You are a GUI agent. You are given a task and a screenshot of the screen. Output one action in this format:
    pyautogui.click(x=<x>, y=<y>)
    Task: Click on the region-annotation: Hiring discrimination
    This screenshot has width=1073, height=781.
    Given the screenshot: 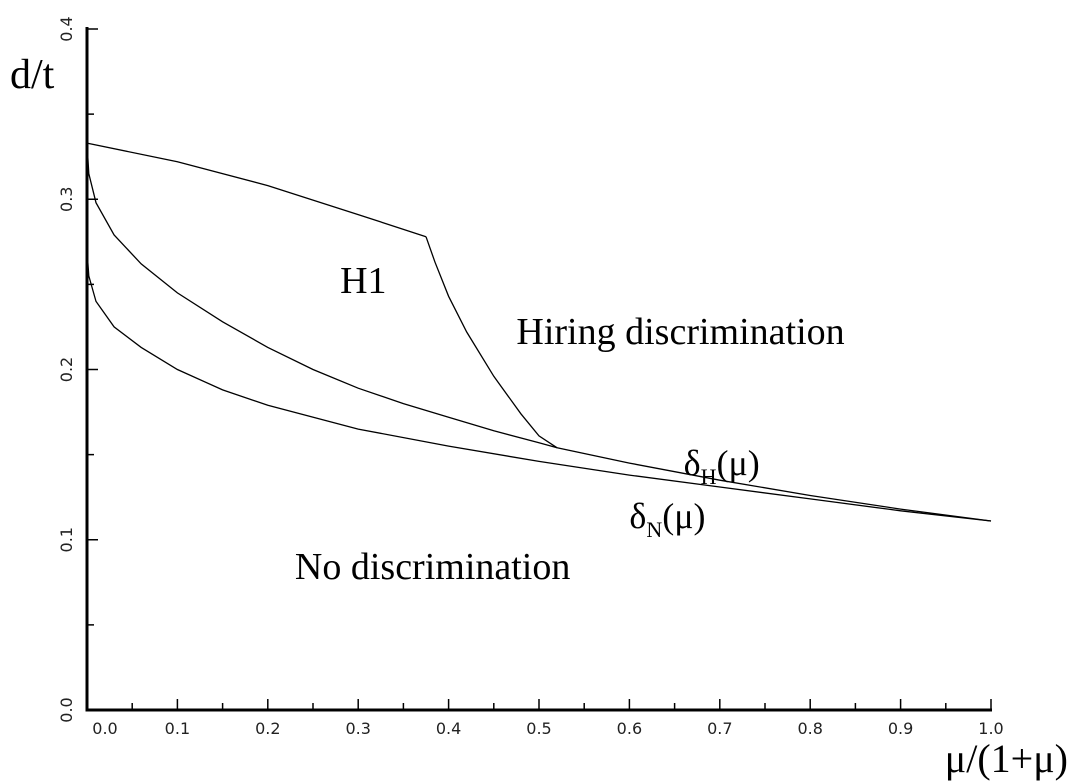 What is the action you would take?
    pyautogui.click(x=680, y=332)
    